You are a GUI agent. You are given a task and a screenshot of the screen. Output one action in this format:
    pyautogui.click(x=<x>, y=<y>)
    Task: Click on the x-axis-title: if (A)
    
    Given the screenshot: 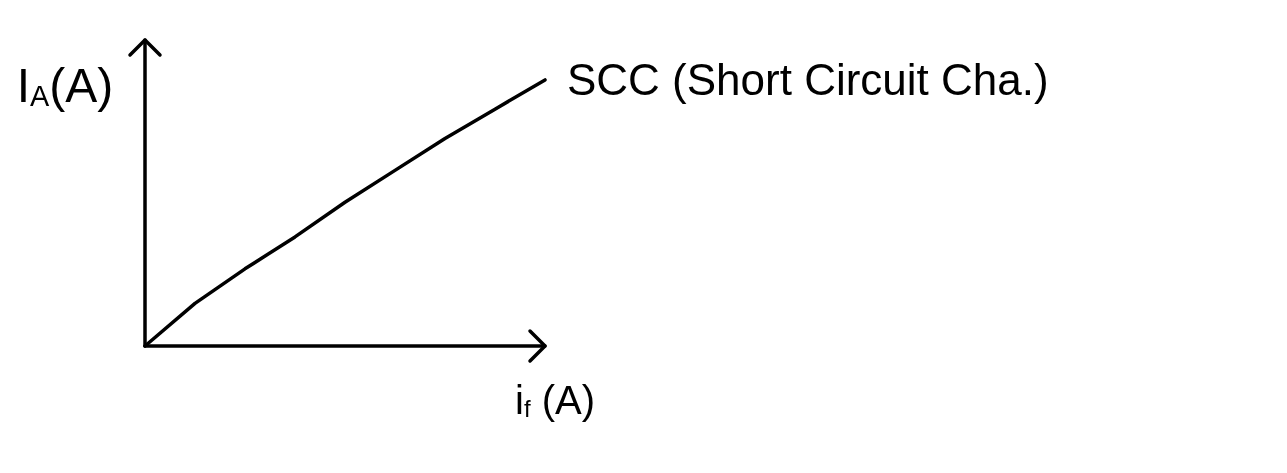 What is the action you would take?
    pyautogui.click(x=555, y=400)
    